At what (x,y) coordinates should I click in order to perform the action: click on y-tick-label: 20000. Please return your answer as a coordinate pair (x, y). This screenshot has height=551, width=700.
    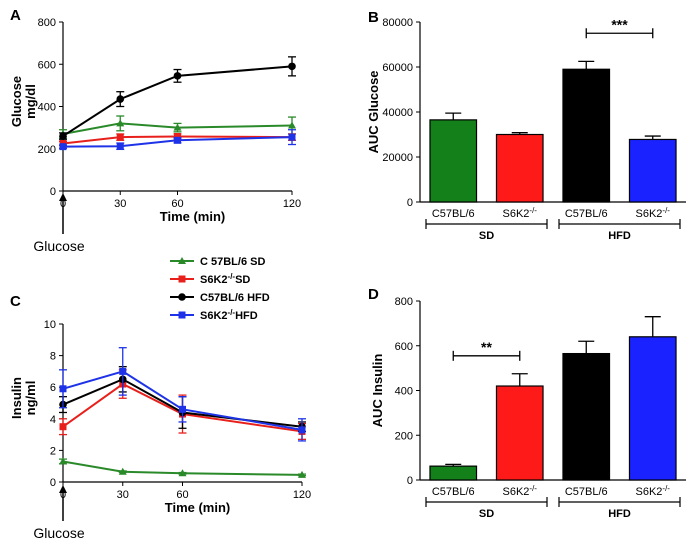
    Looking at the image, I should click on (397, 158).